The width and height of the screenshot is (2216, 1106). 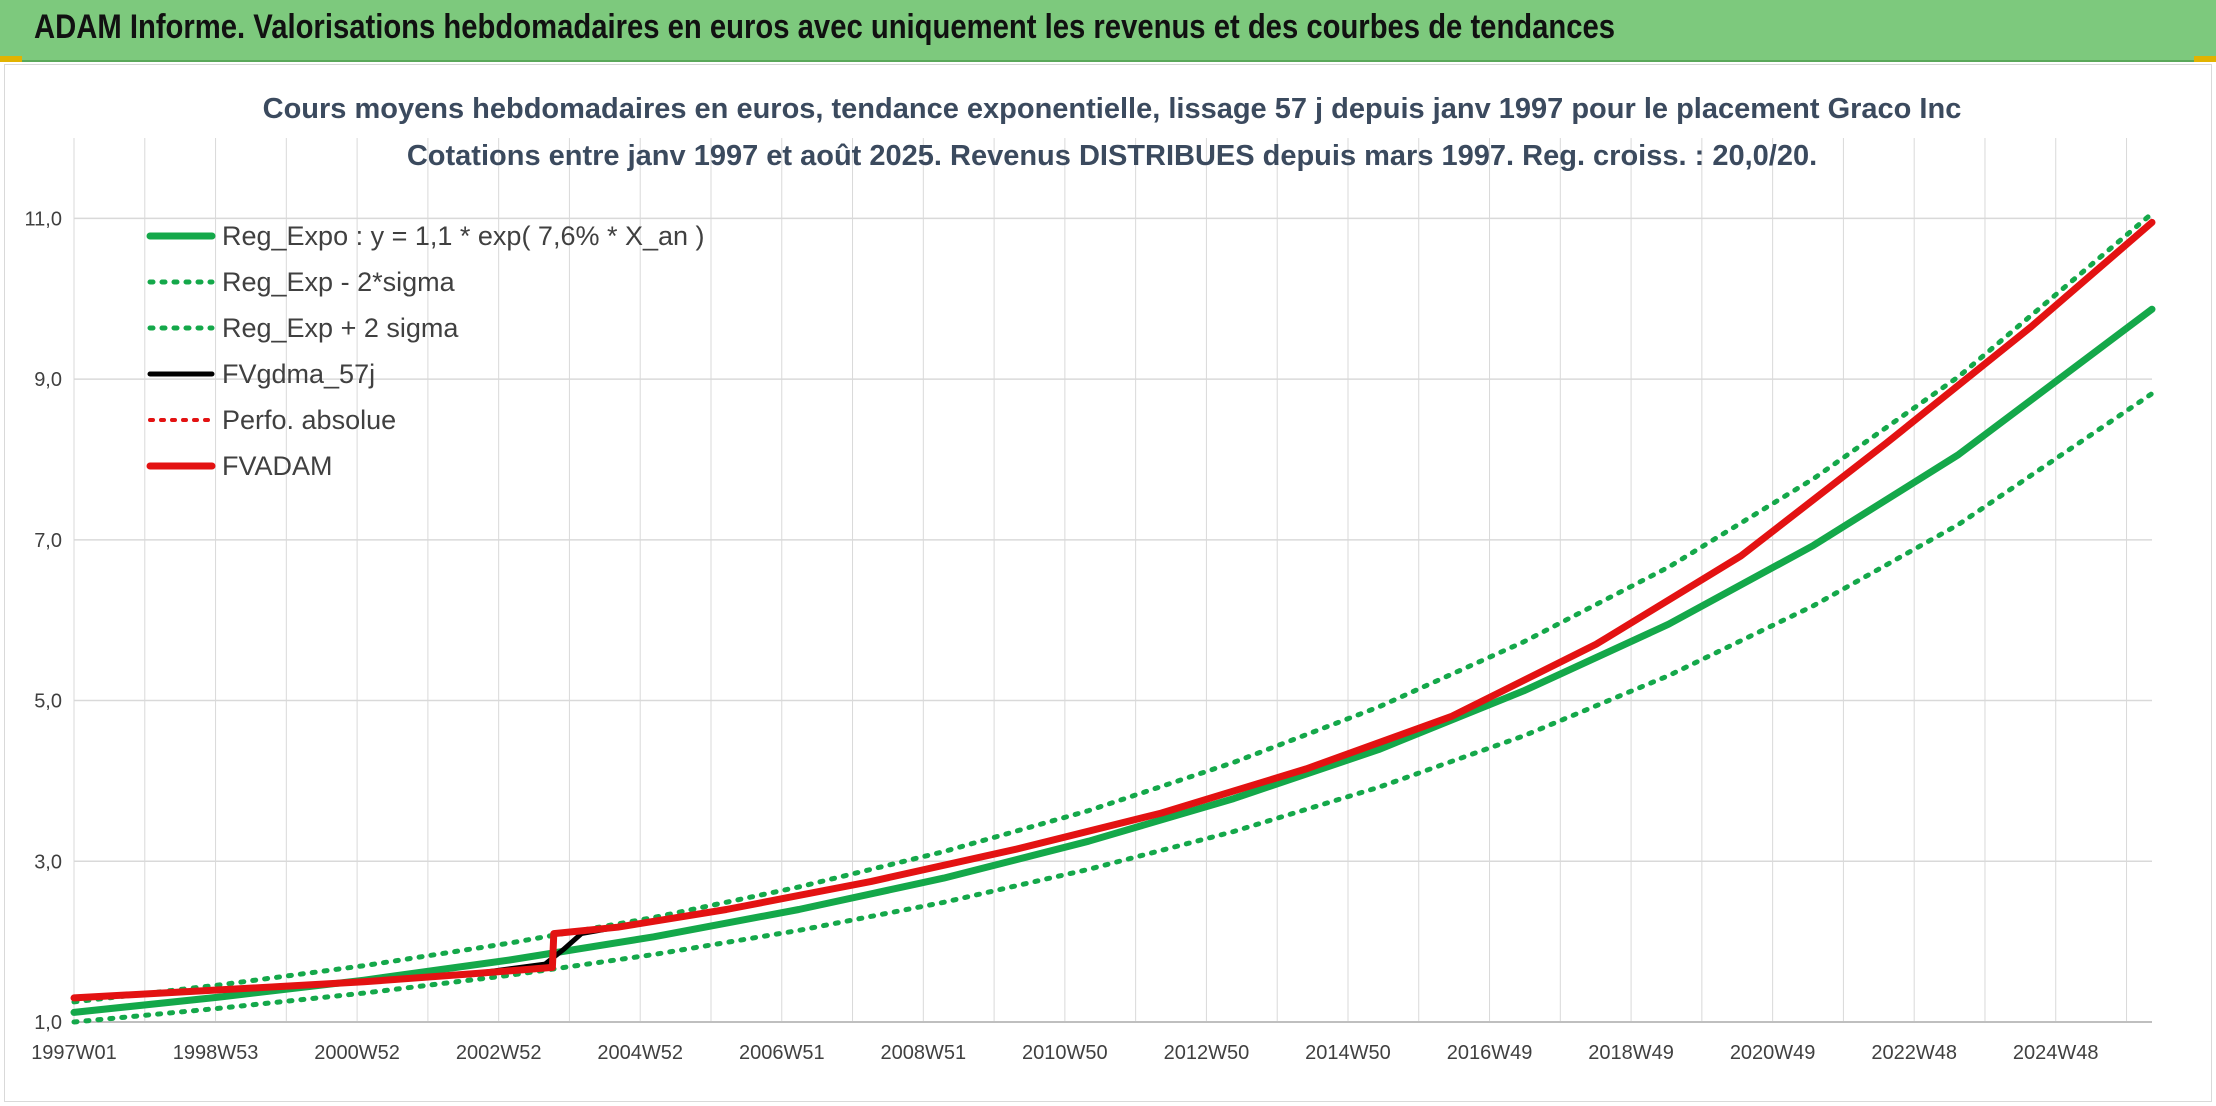 What do you see at coordinates (309, 420) in the screenshot?
I see `legend-label: Perfo. absolue` at bounding box center [309, 420].